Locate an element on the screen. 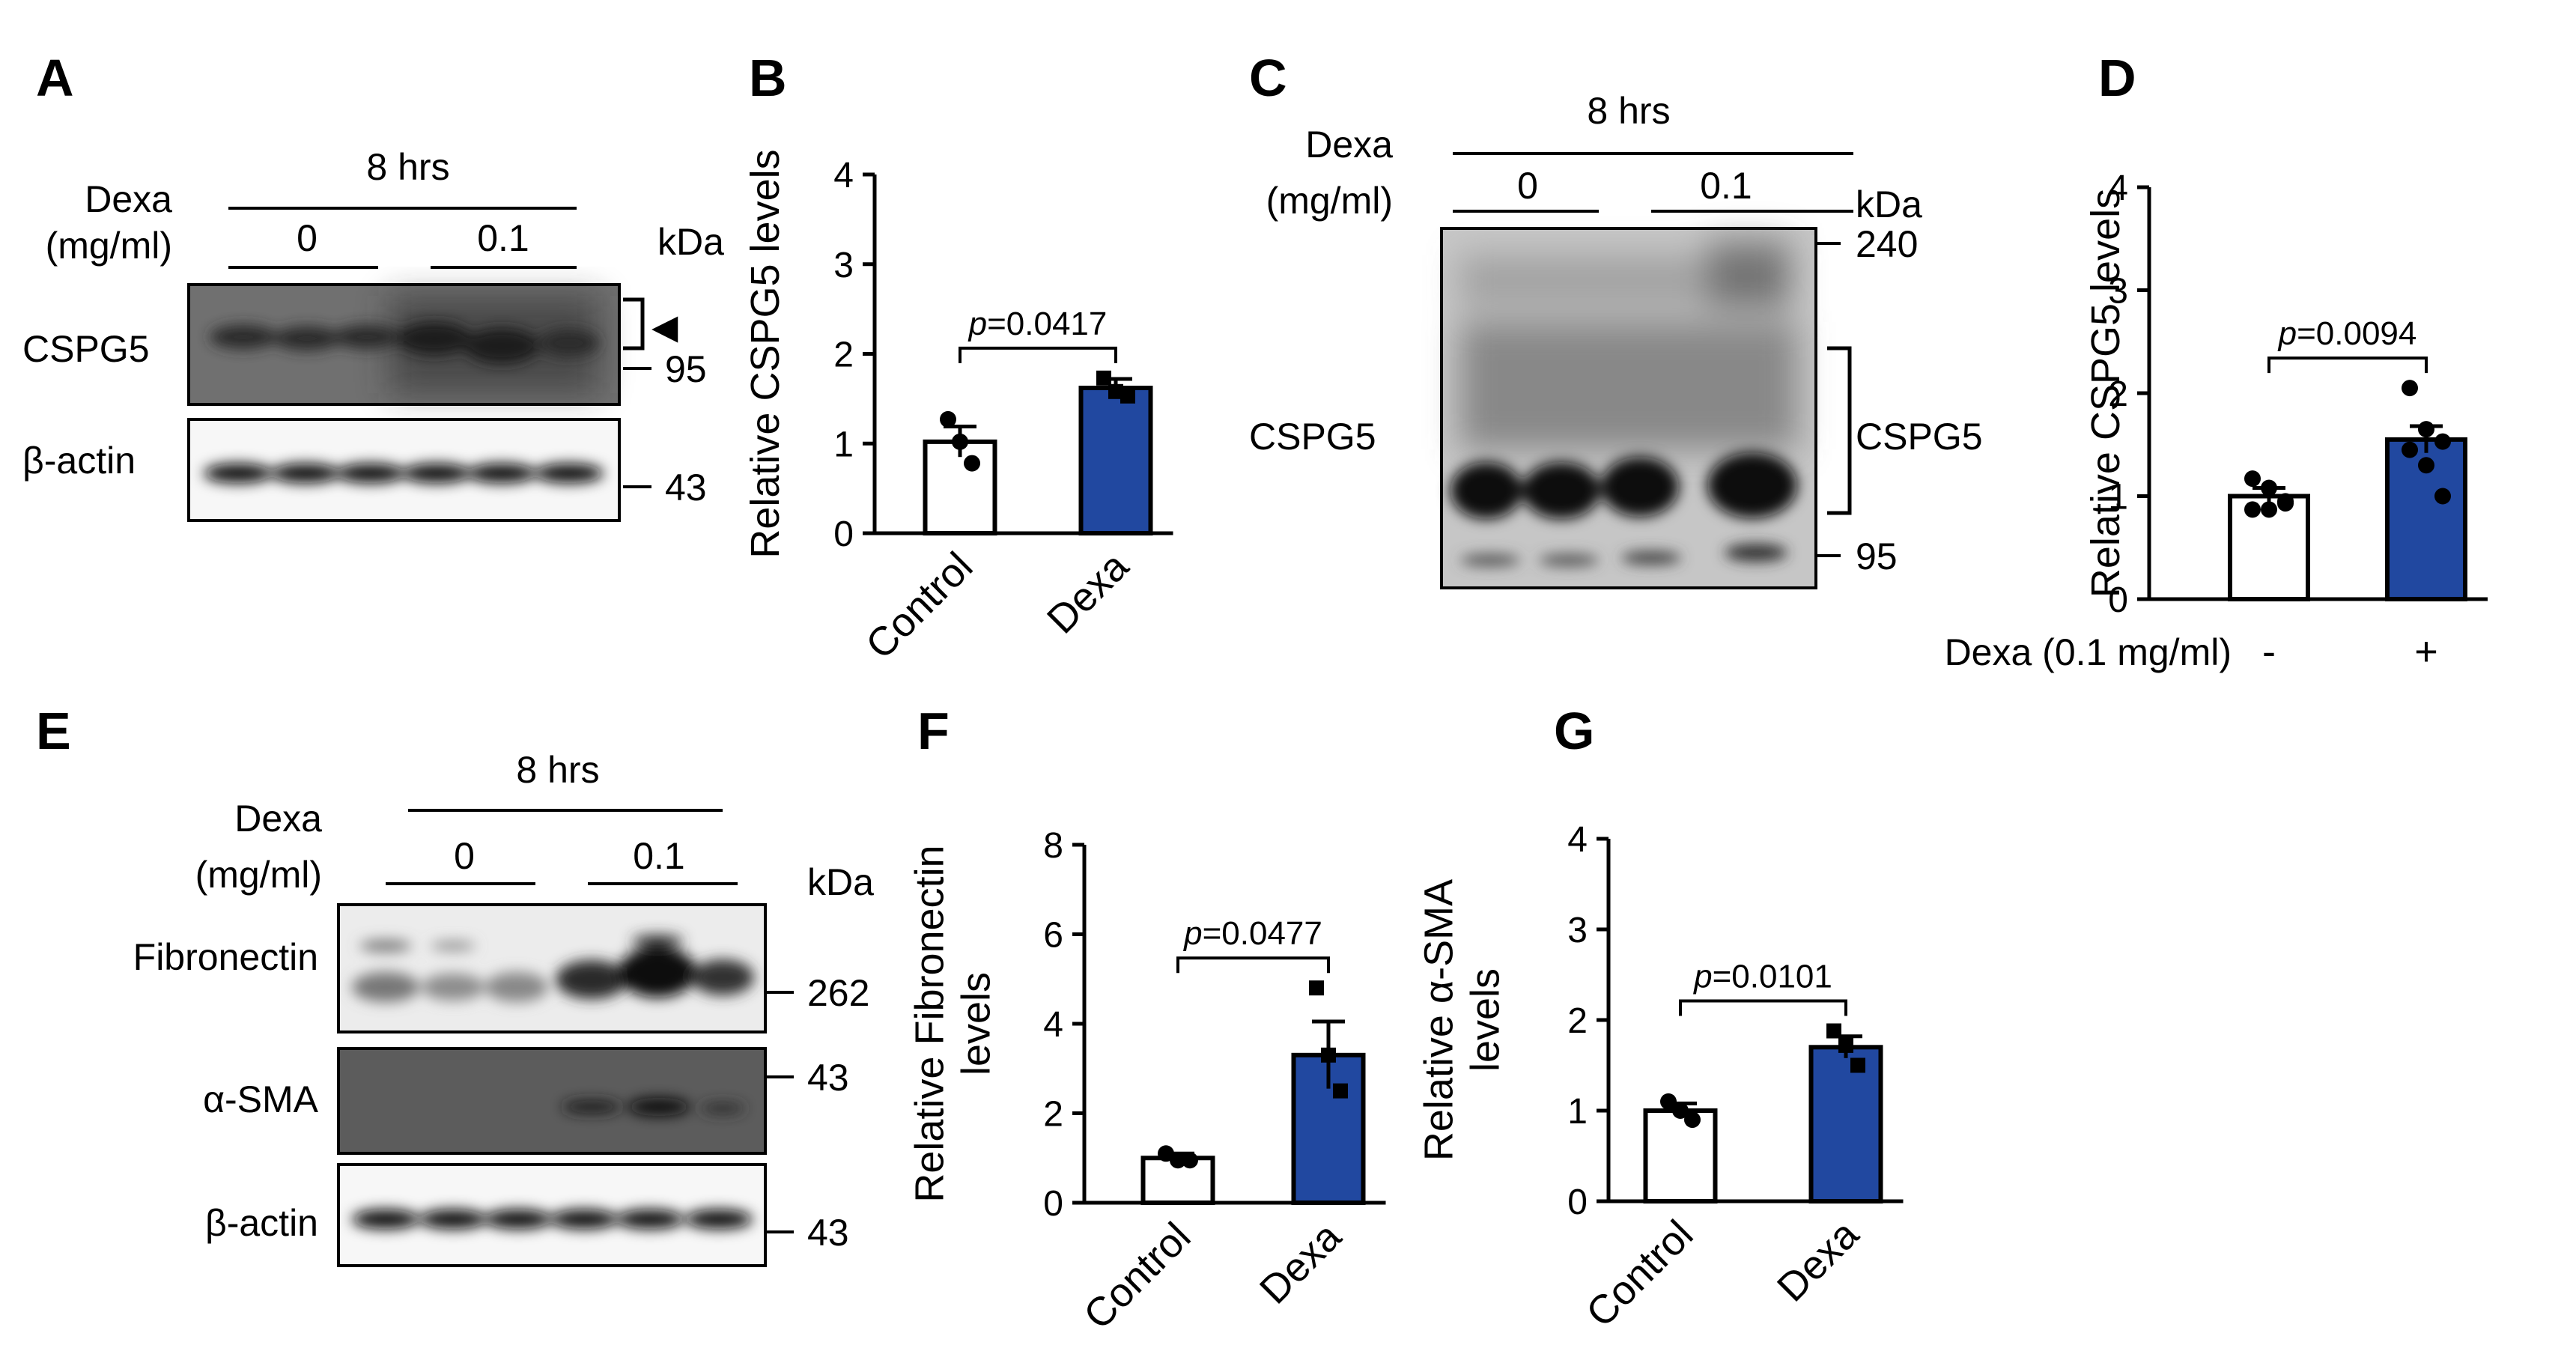 This screenshot has height=1372, width=2576. marker-43-e1: 43 is located at coordinates (828, 1078).